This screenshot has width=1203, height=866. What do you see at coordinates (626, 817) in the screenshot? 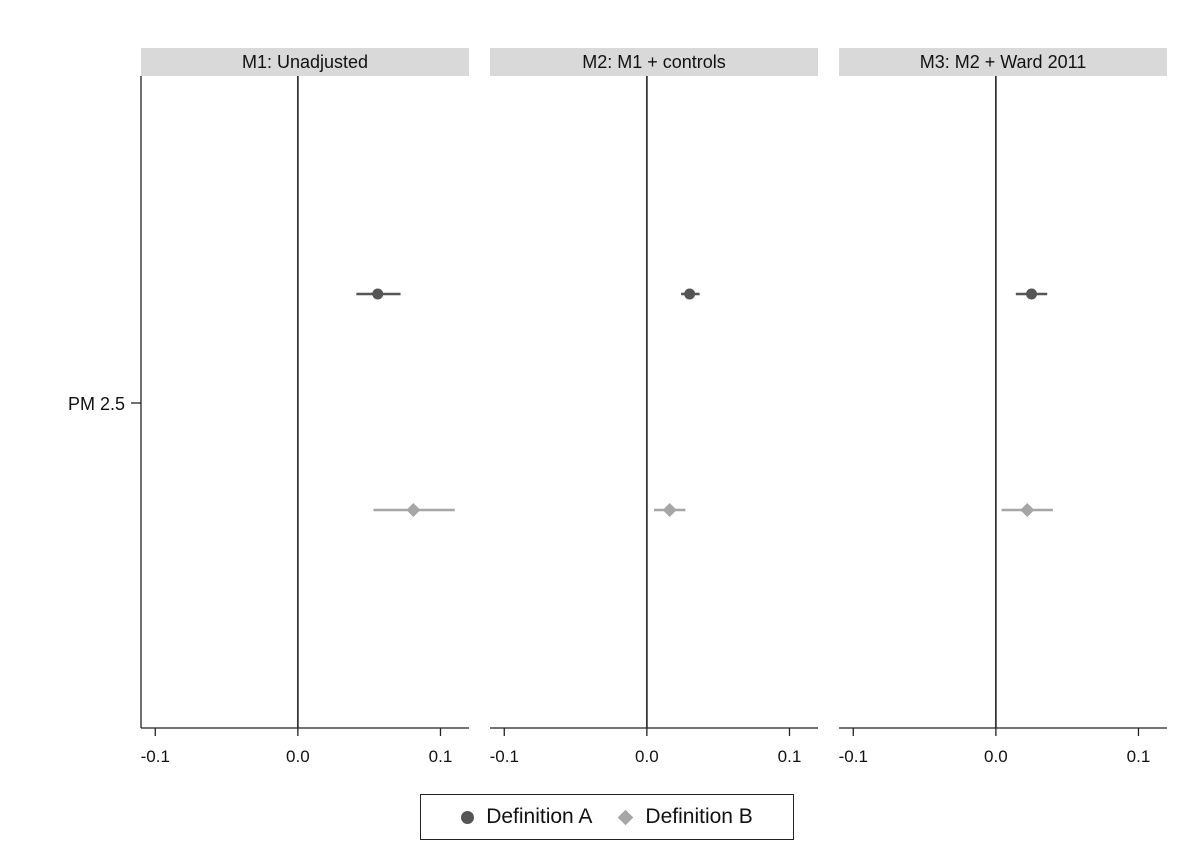
I see `legend-diamond-marker` at bounding box center [626, 817].